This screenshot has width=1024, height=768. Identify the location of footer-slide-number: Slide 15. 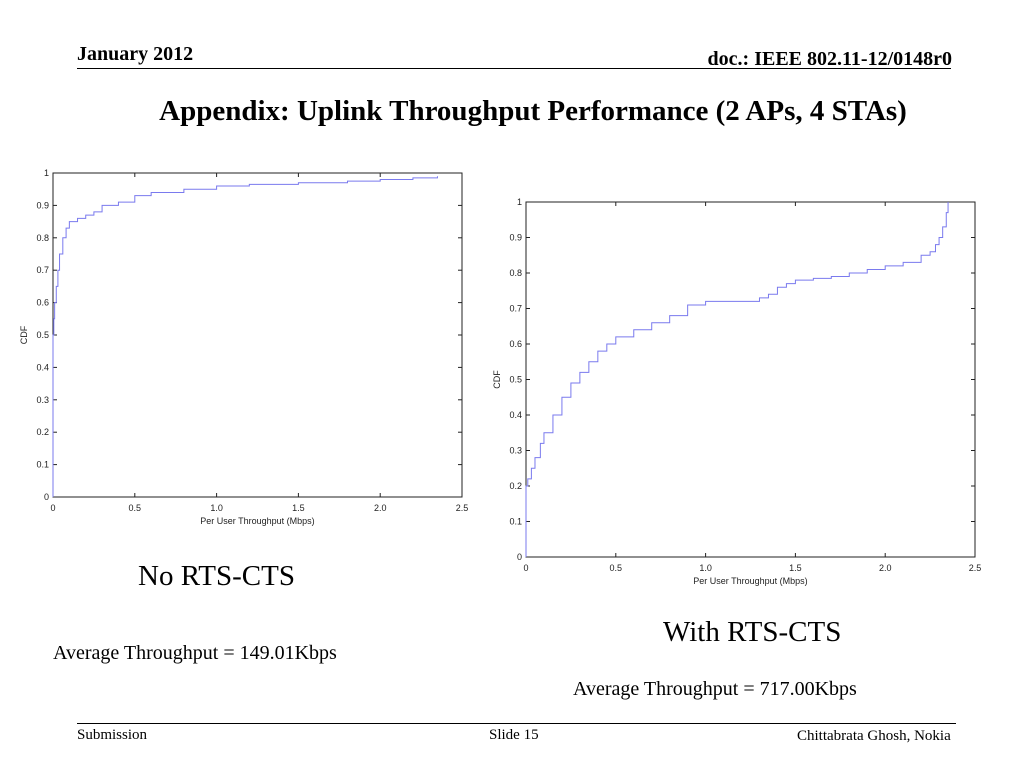
(514, 735).